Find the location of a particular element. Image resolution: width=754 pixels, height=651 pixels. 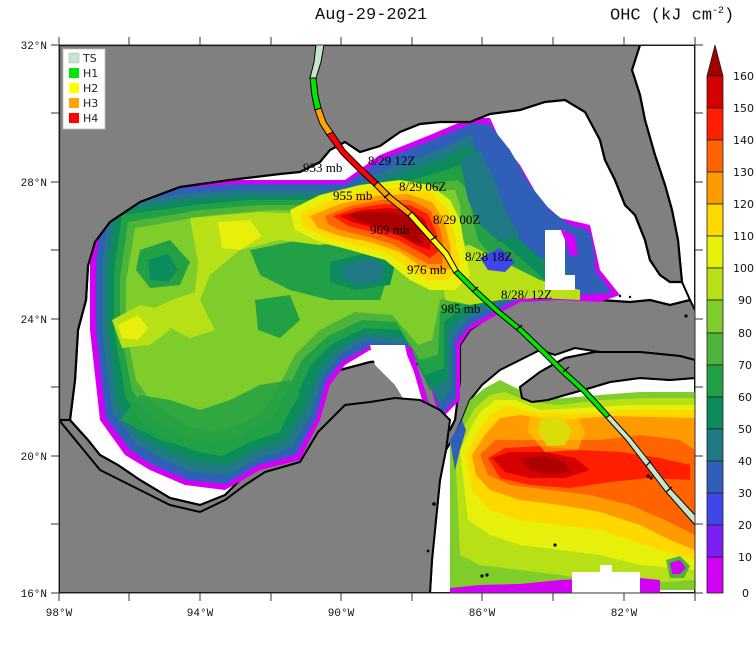

cb-label-110: 110 is located at coordinates (743, 236).